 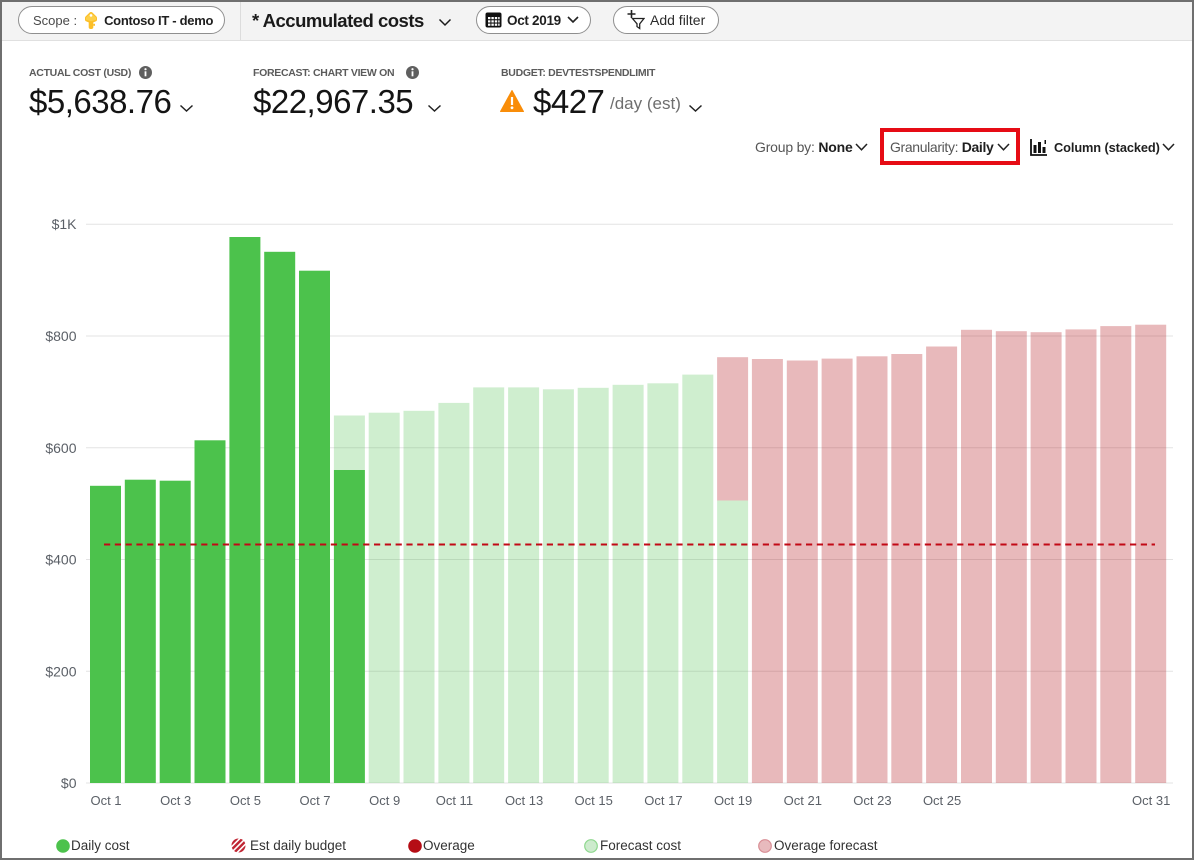 I want to click on svg-text: Oct 31, so click(x=1151, y=800).